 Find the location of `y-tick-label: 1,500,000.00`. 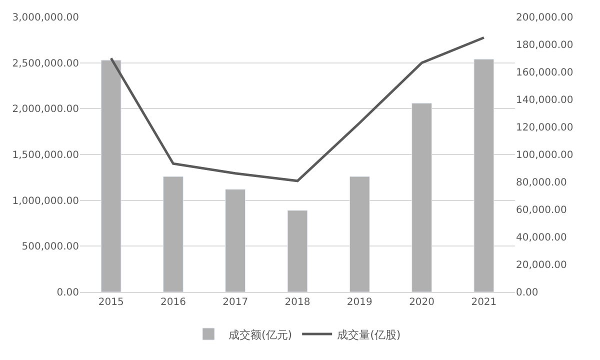

y-tick-label: 1,500,000.00 is located at coordinates (45, 155).